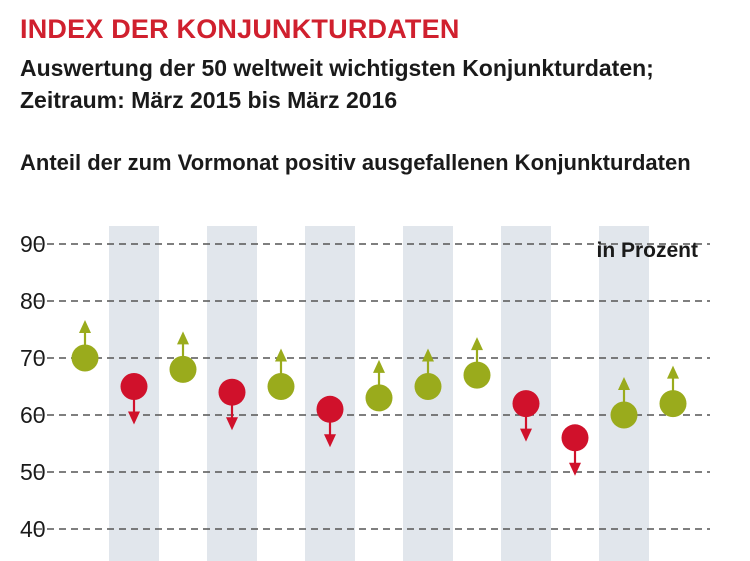  What do you see at coordinates (33, 415) in the screenshot?
I see `y-tick-label: 60` at bounding box center [33, 415].